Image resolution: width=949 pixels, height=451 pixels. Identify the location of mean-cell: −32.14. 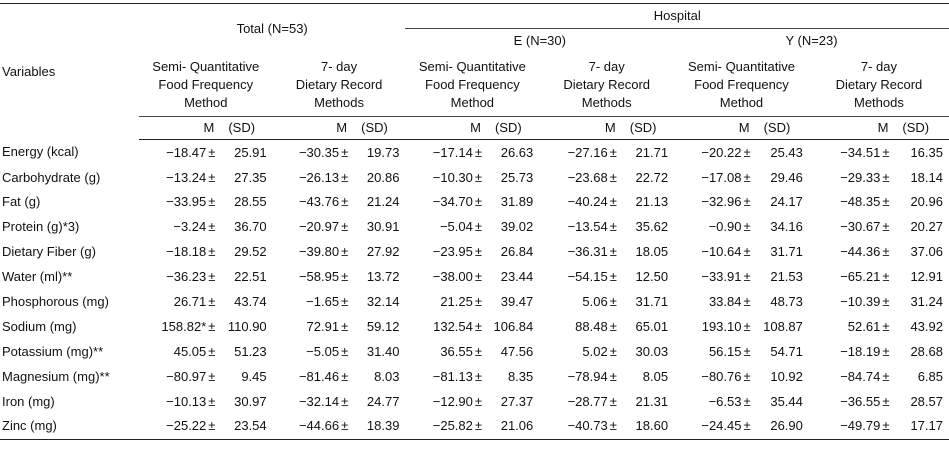
(319, 401).